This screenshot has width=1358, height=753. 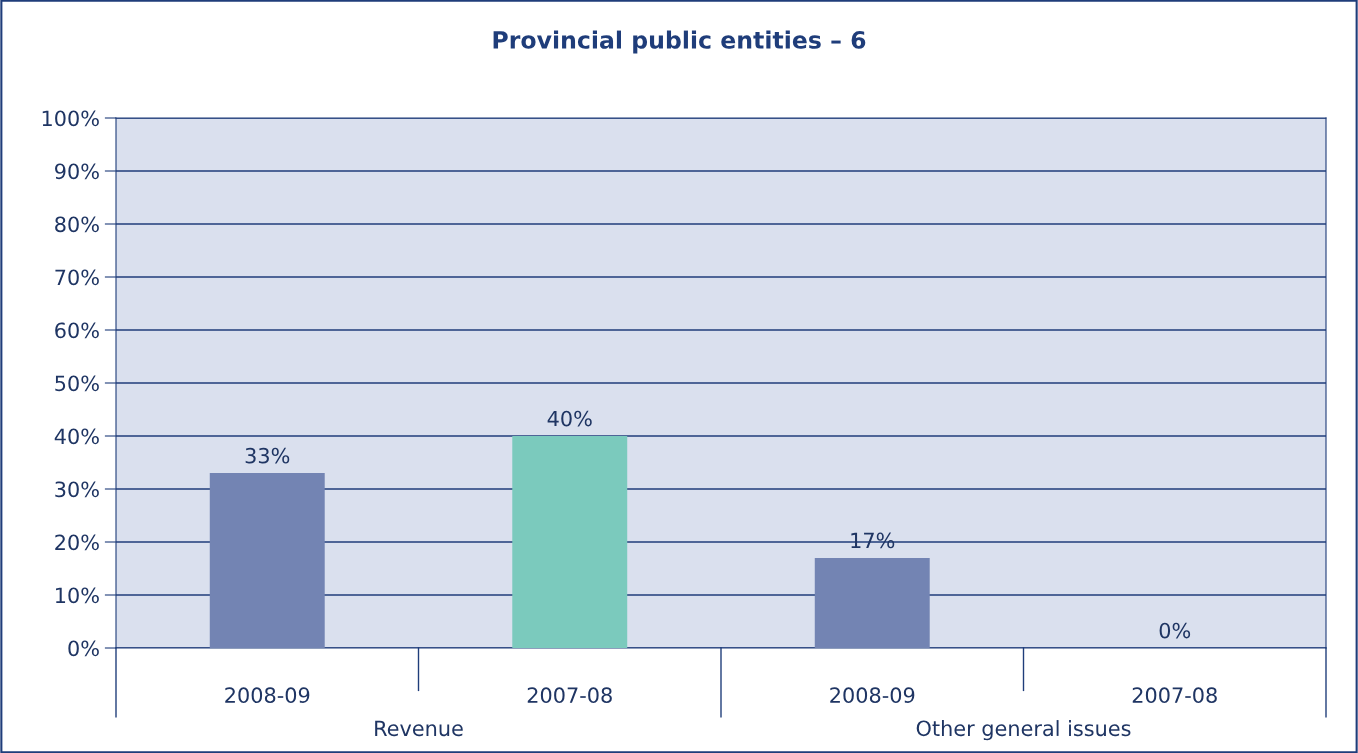 I want to click on y-tick-label: 20%, so click(x=77, y=542).